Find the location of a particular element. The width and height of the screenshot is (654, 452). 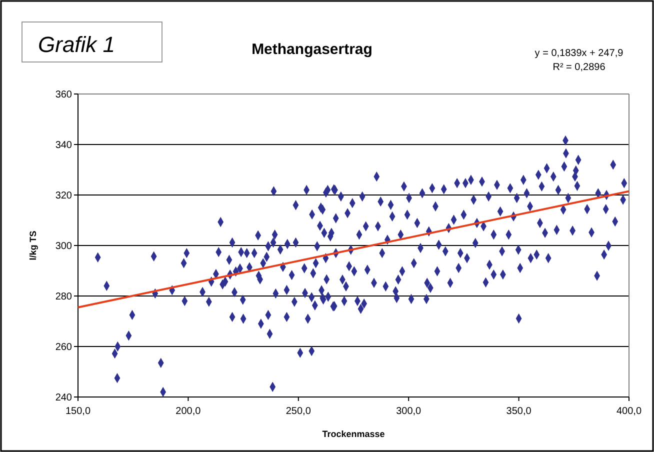

y-tick-label: 360 is located at coordinates (63, 95).